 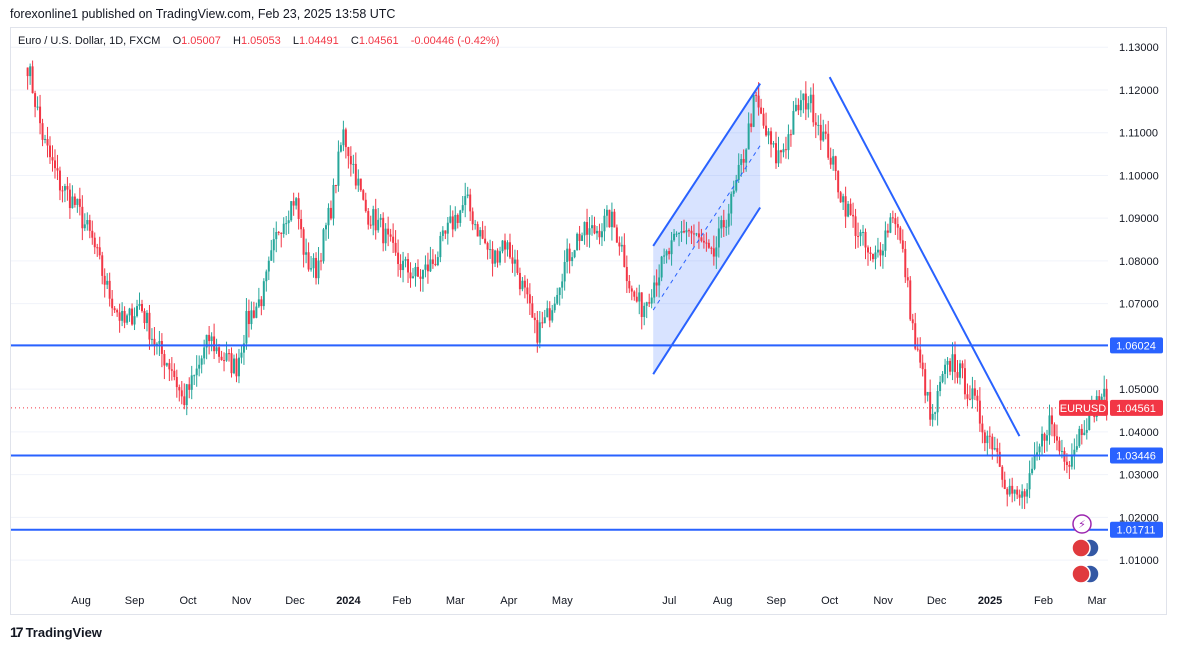 What do you see at coordinates (1139, 476) in the screenshot?
I see `y-tick-label: 1.03000` at bounding box center [1139, 476].